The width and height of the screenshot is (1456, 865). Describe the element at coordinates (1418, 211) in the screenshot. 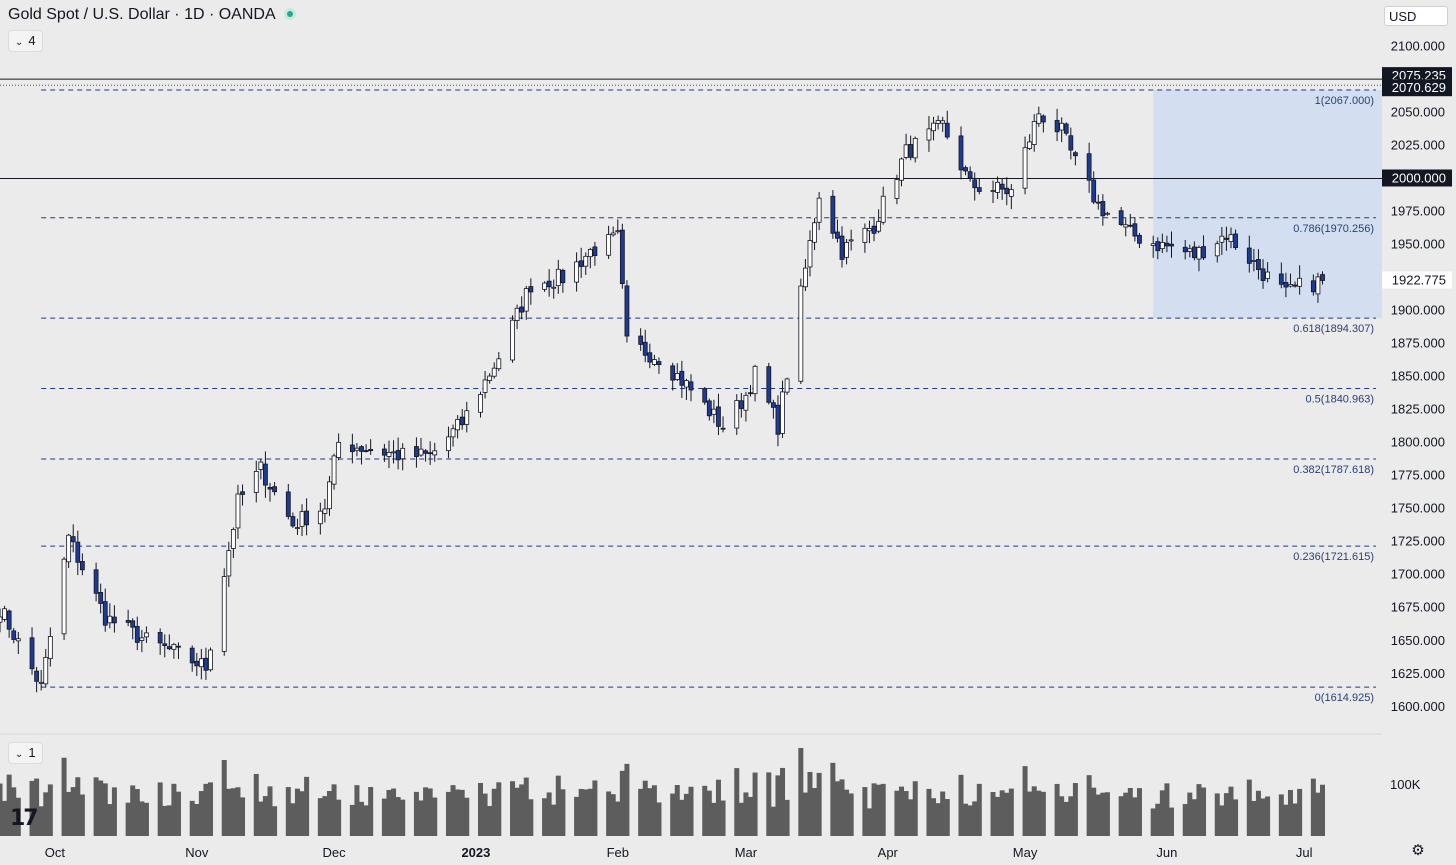

I see `price-axis-tick: 1975.000` at that location.